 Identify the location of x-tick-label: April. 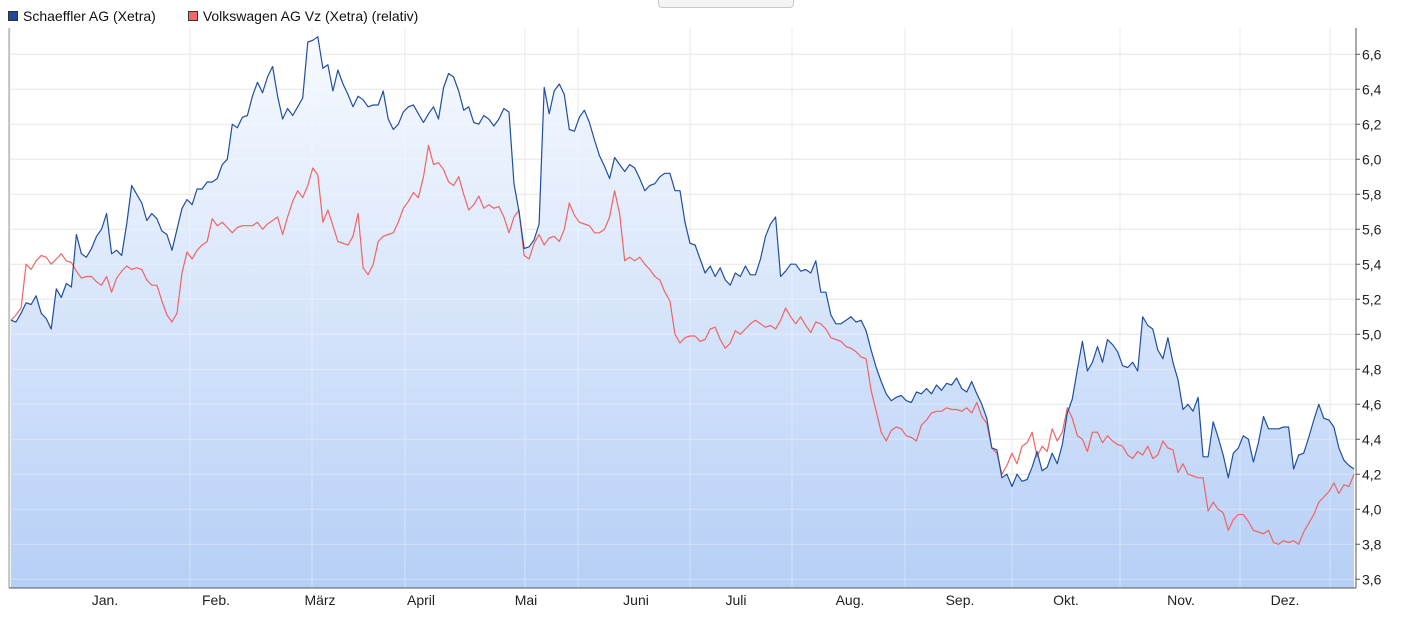
(421, 600).